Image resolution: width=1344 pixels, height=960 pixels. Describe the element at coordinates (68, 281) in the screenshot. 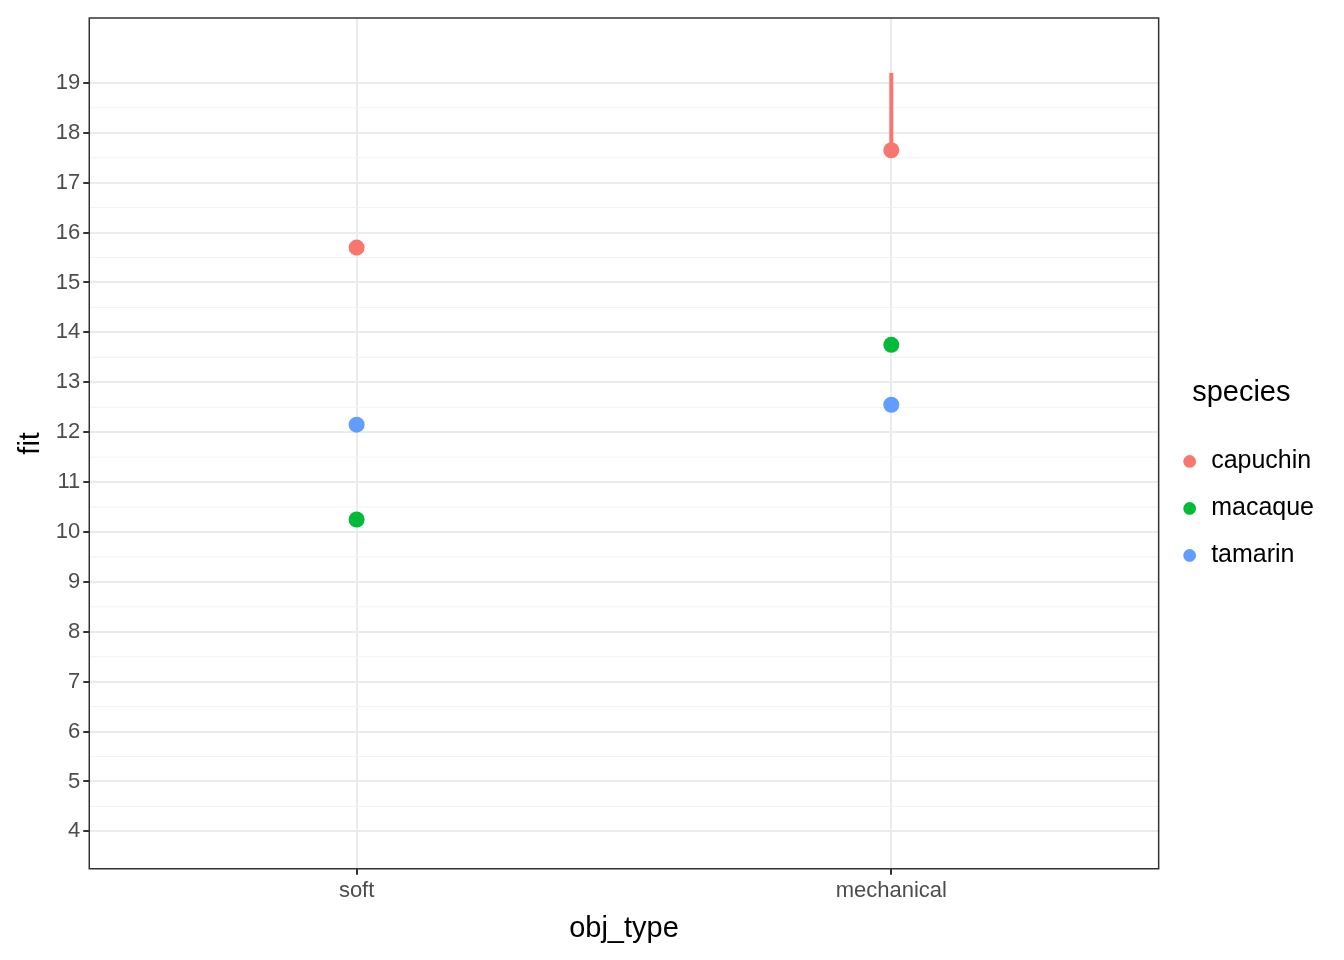

I see `y-tick-label: 15` at that location.